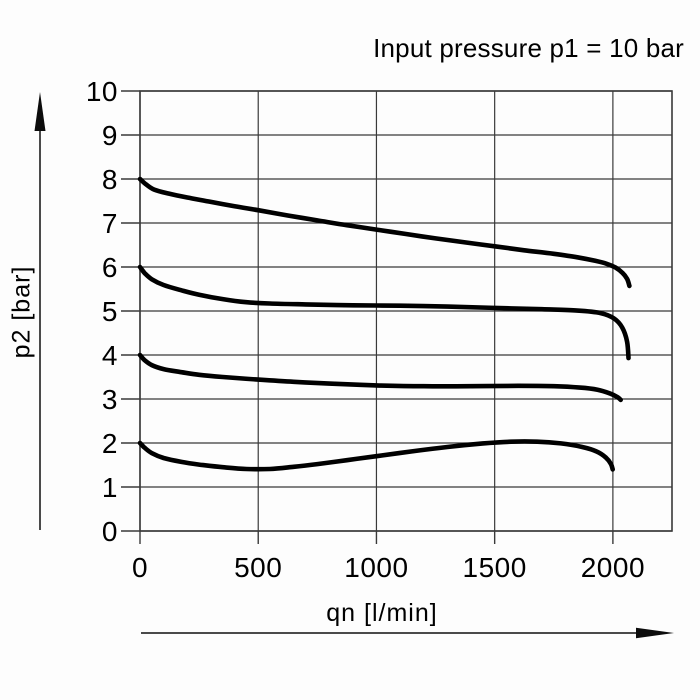 This screenshot has width=700, height=700. I want to click on x-tick-label: 1500, so click(495, 567).